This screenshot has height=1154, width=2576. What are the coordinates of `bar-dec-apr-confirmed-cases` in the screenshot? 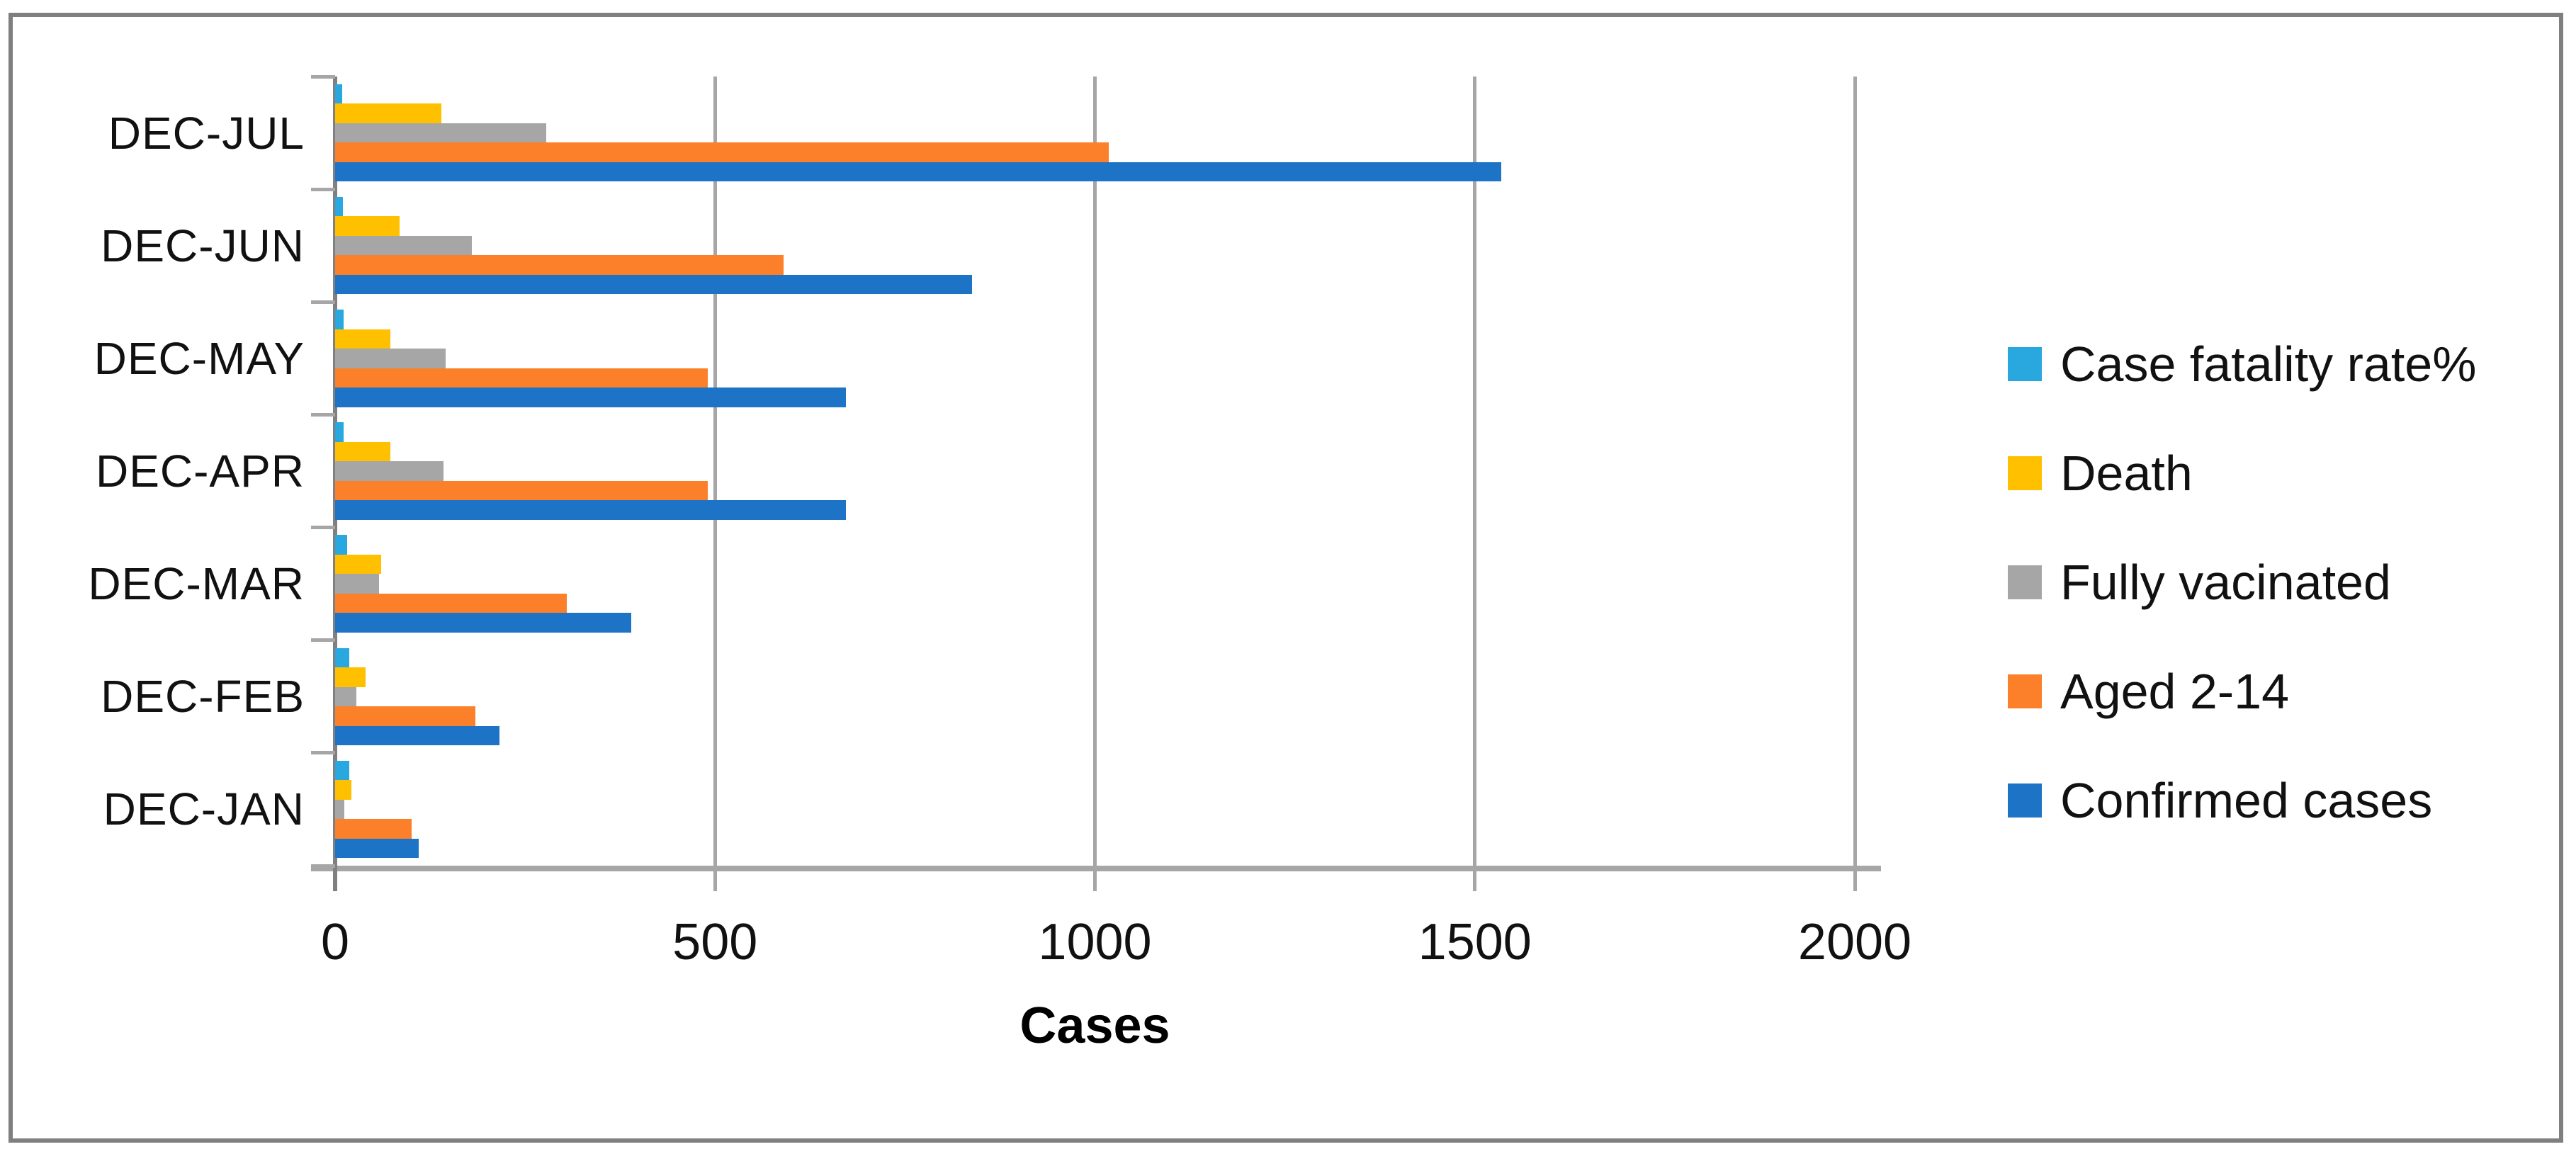 It's located at (590, 510).